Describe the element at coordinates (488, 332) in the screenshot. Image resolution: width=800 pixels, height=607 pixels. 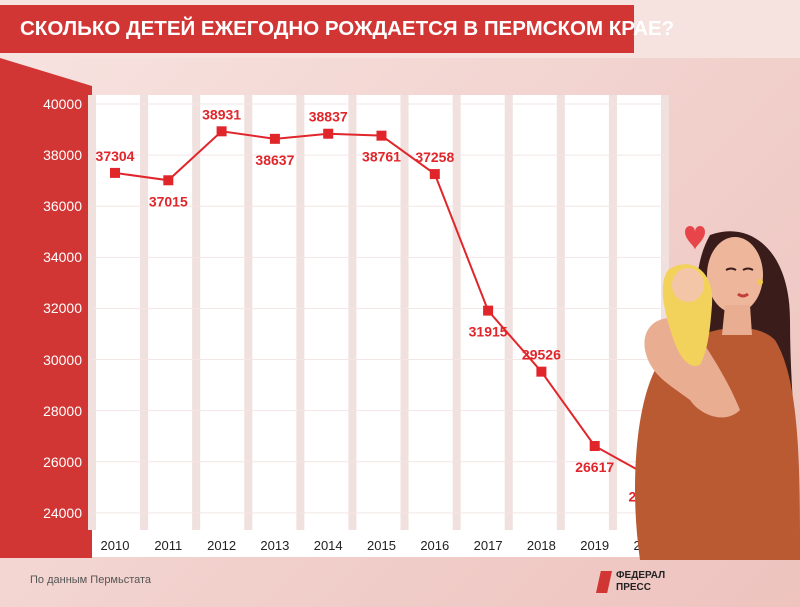
I see `data-label: 31915` at that location.